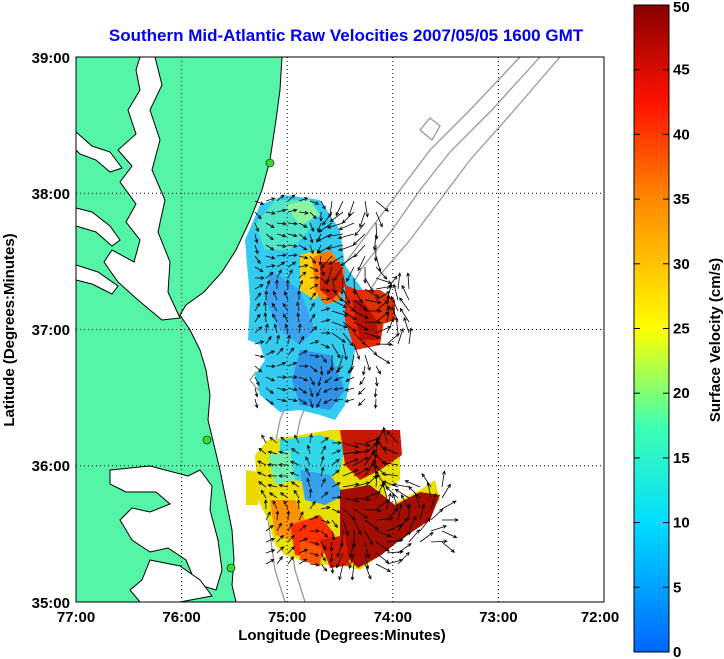 This screenshot has height=659, width=724. I want to click on x-tick-label: 72:00, so click(600, 617).